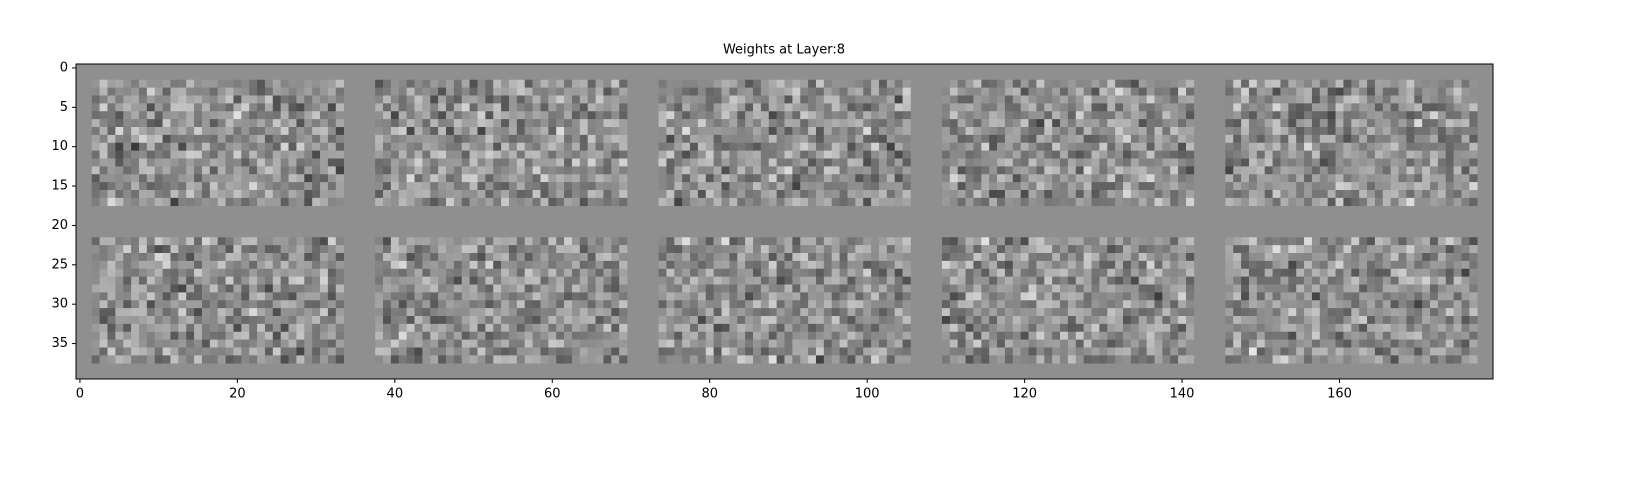 The height and width of the screenshot is (483, 1646). What do you see at coordinates (59, 225) in the screenshot?
I see `y-tick-label: 20` at bounding box center [59, 225].